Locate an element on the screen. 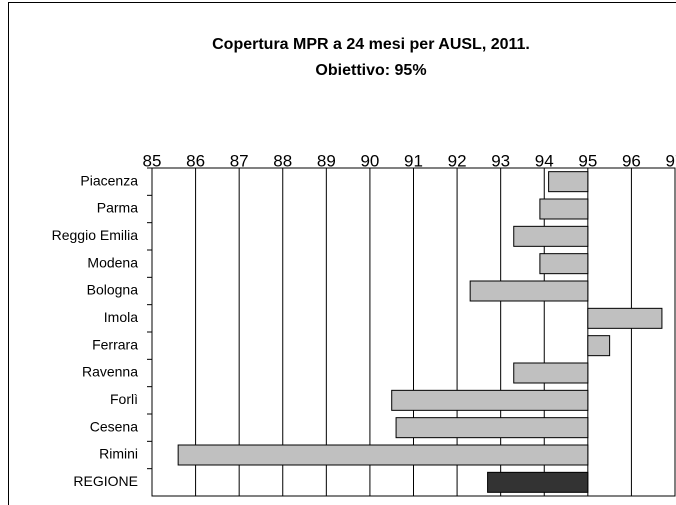 This screenshot has width=676, height=505. y-tick-label: Bologna is located at coordinates (113, 290).